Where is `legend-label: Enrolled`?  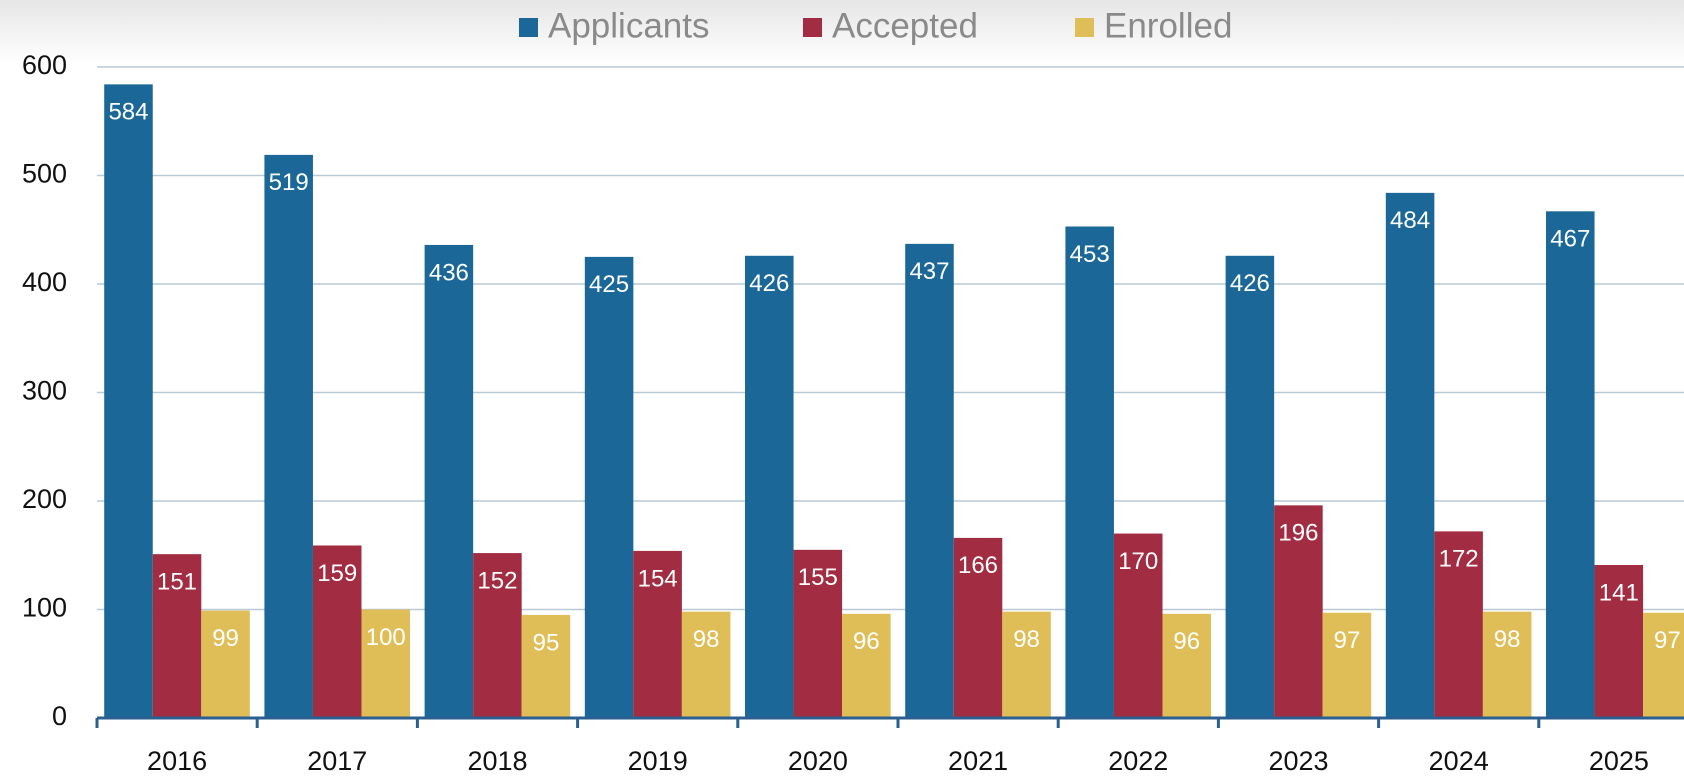 legend-label: Enrolled is located at coordinates (1168, 25).